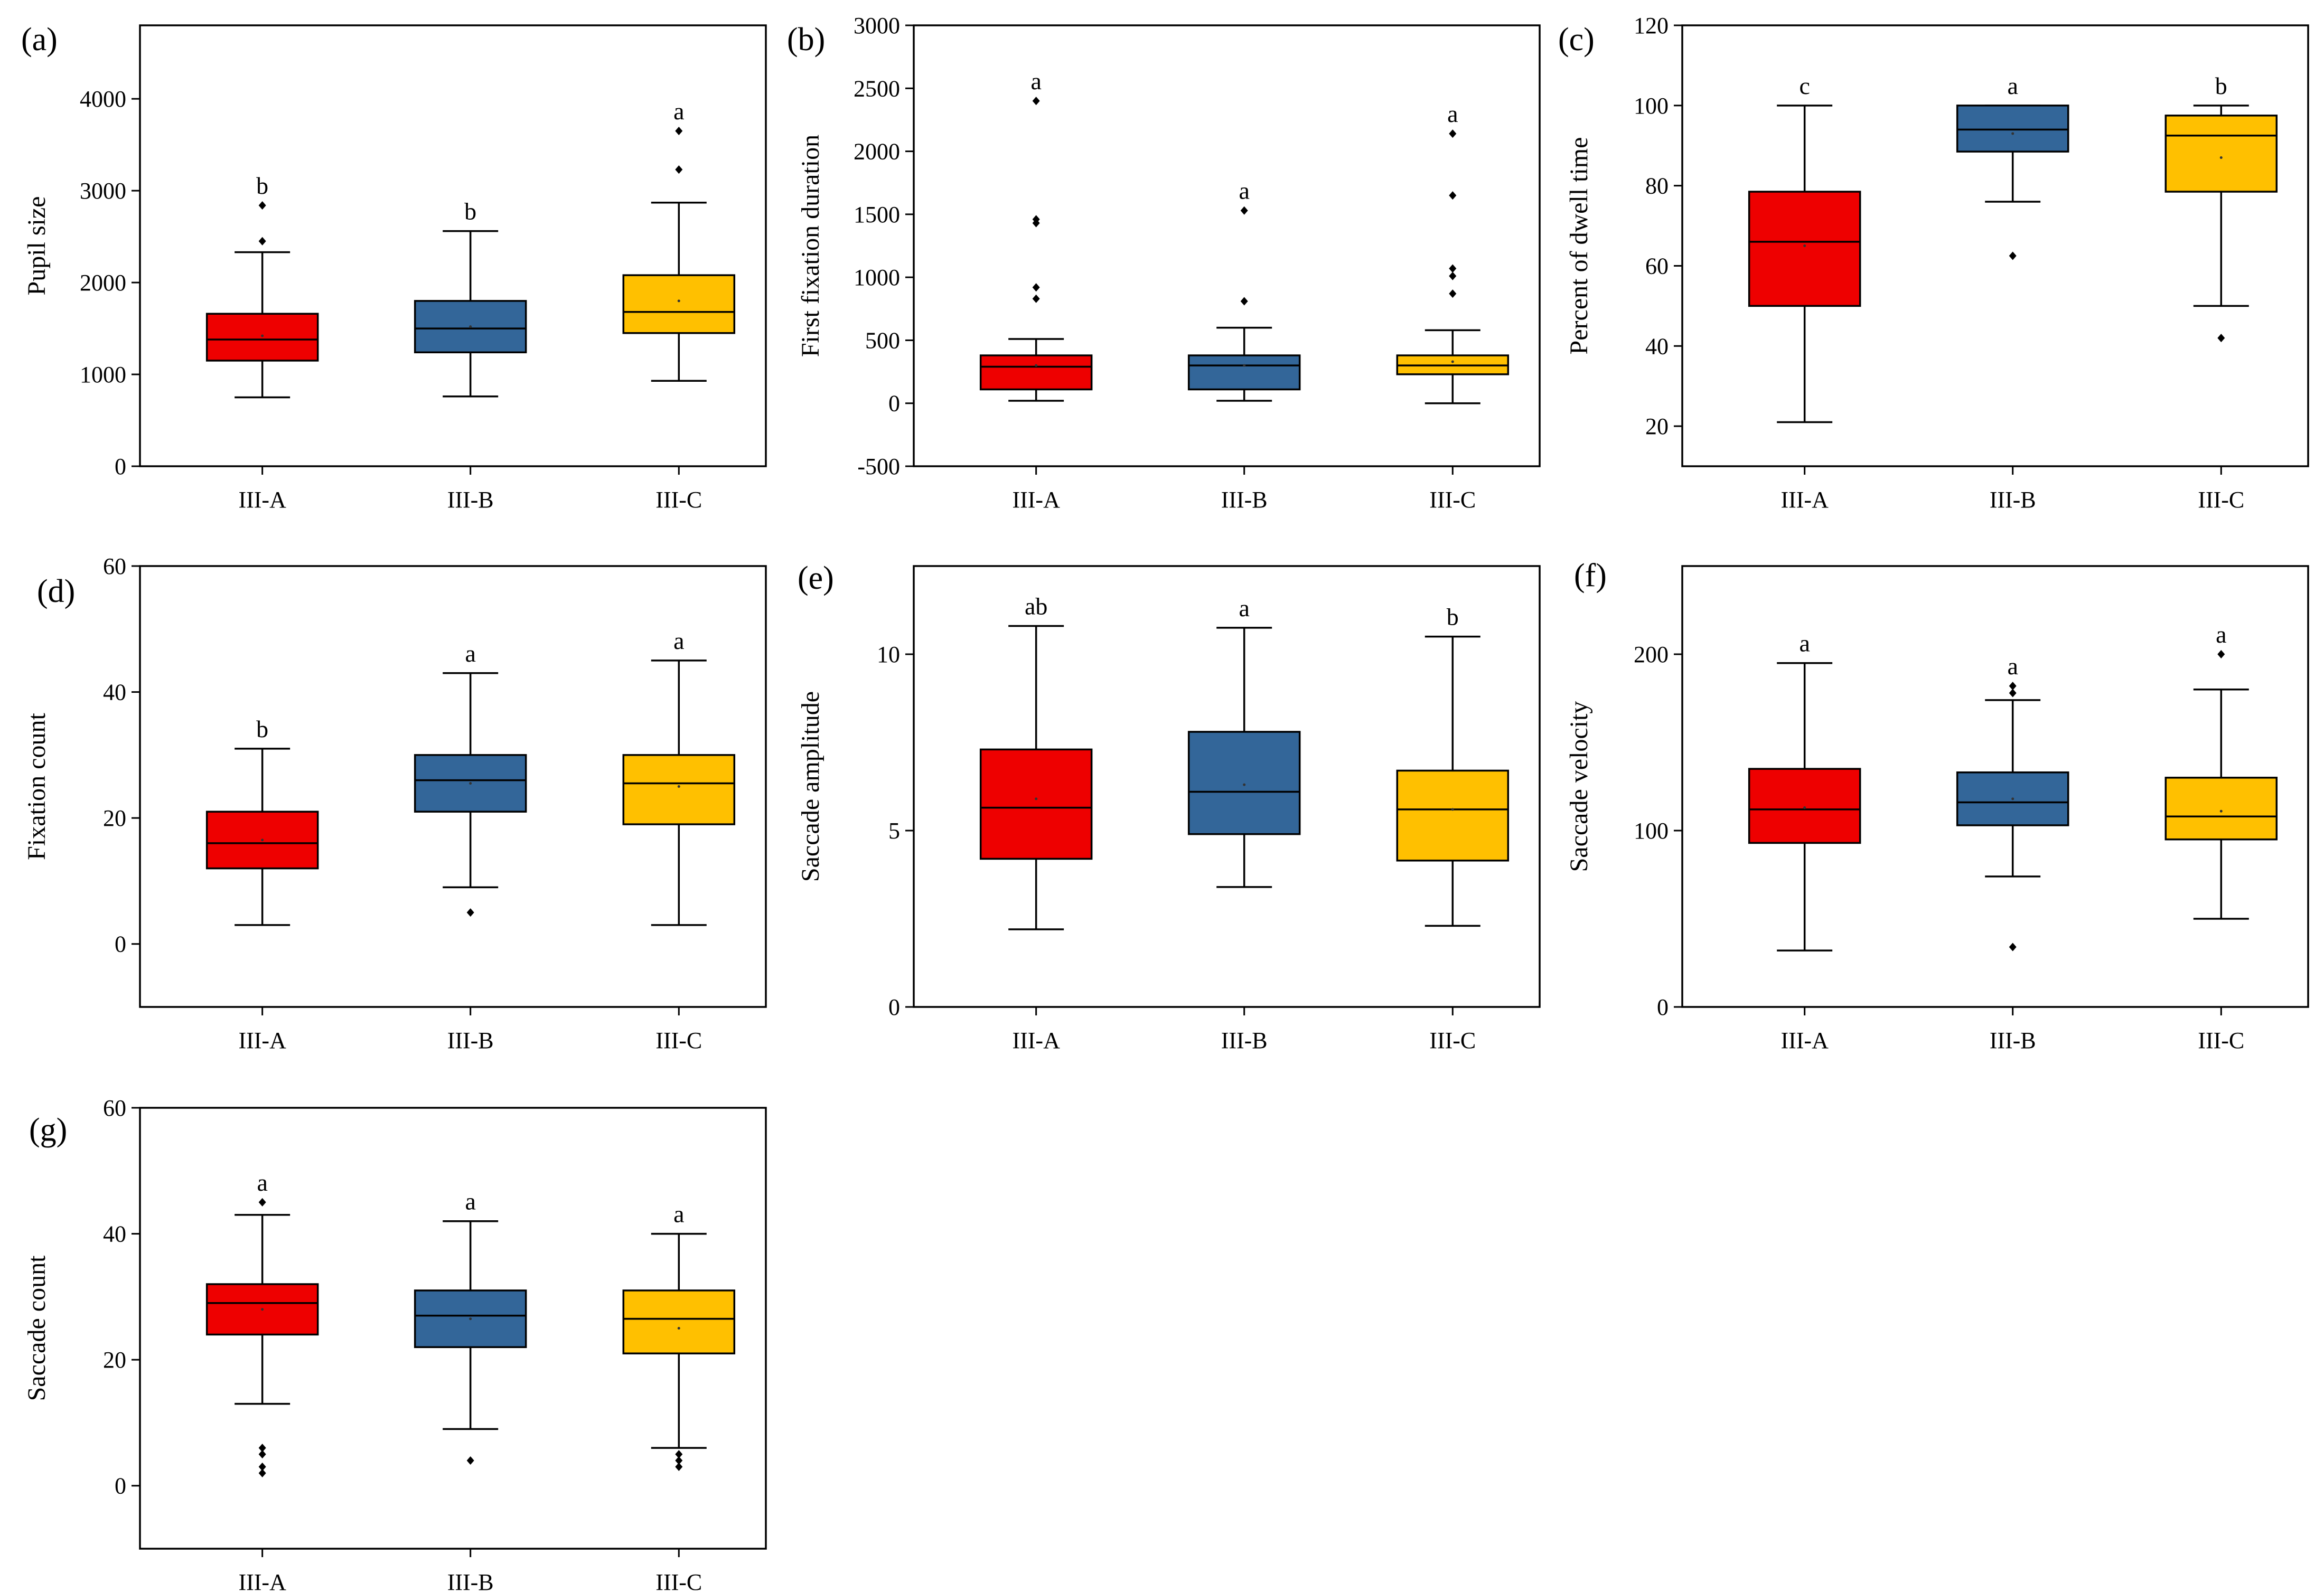  Describe the element at coordinates (1577, 40) in the screenshot. I see `panel-tag: (c)` at that location.